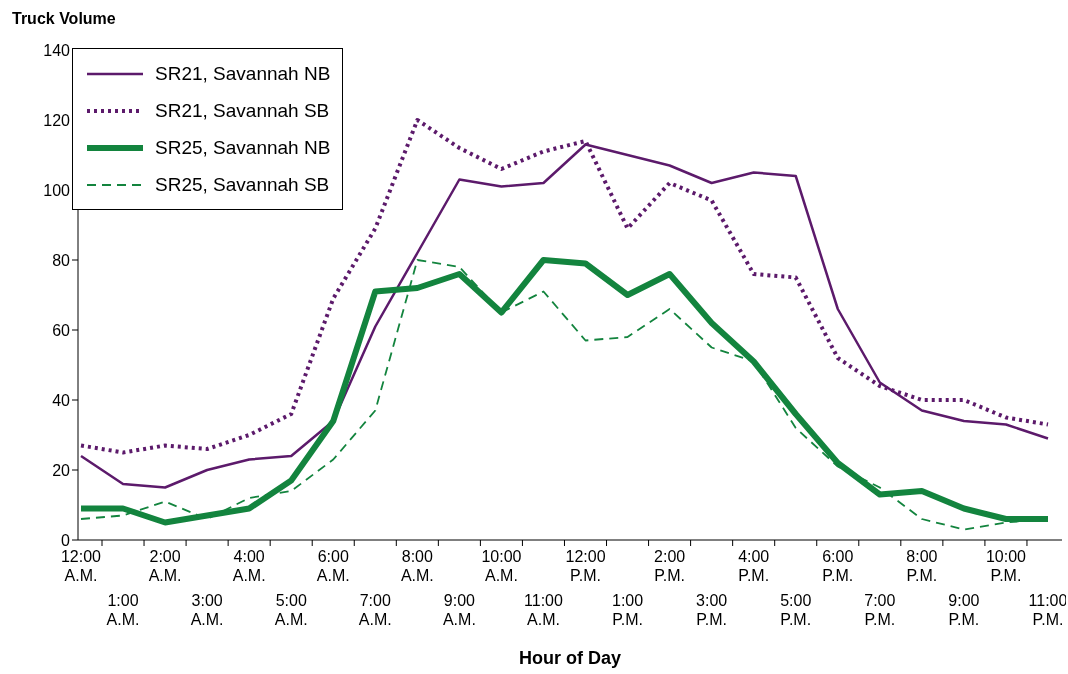 The height and width of the screenshot is (674, 1068). Describe the element at coordinates (543, 610) in the screenshot. I see `x-tick-label: 11:00 A.M.` at that location.